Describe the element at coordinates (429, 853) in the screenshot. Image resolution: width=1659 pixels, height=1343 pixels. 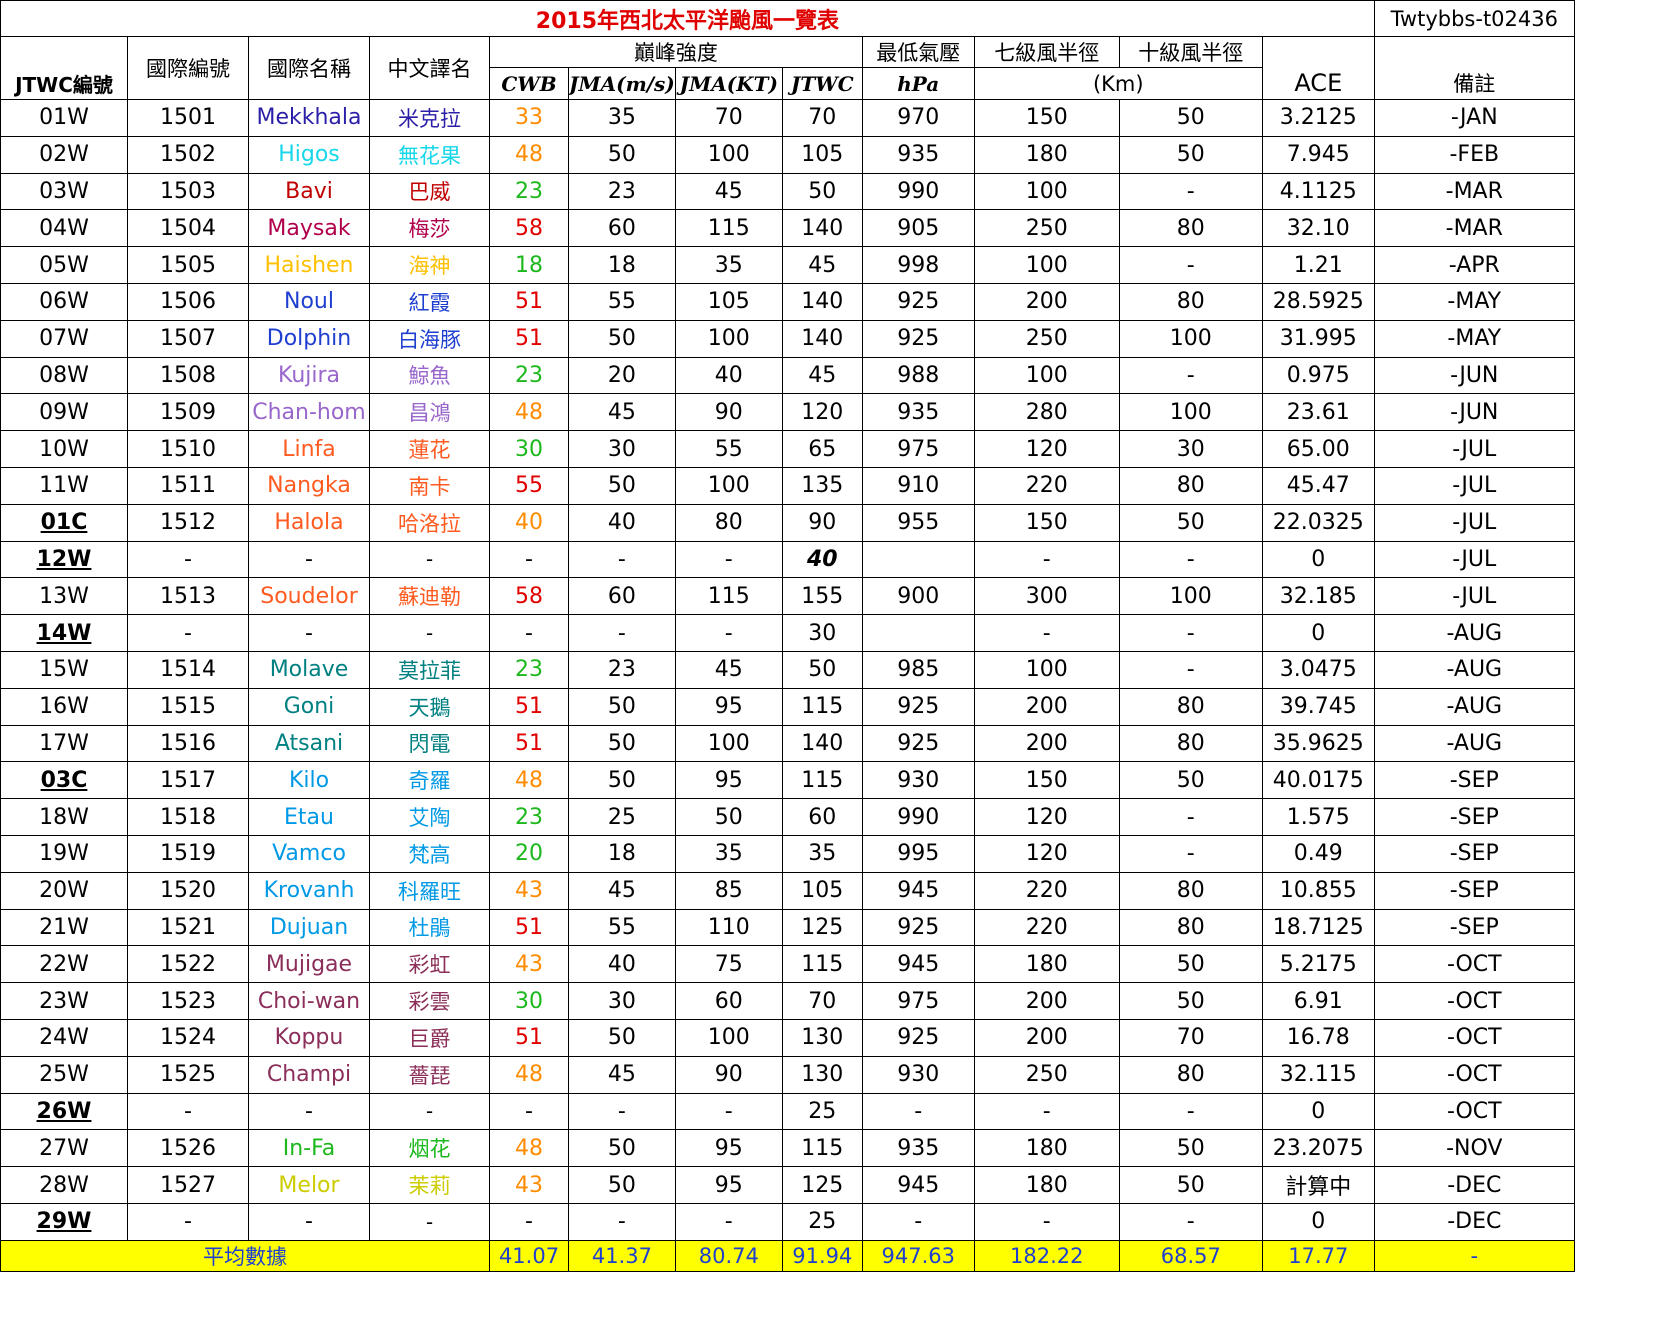
I see `cell-cn-name: 梵高` at that location.